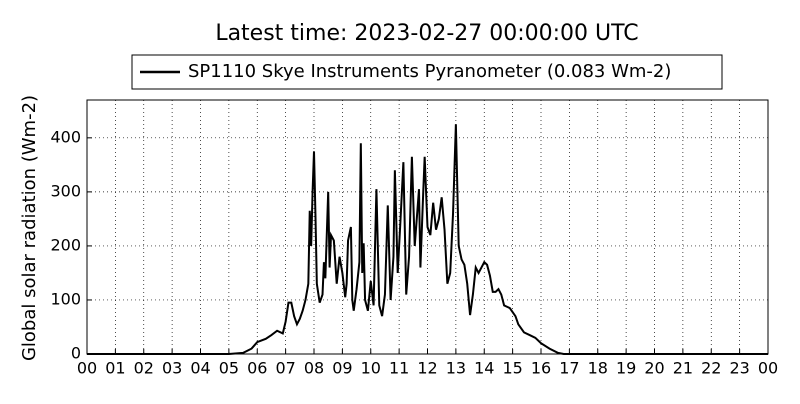  Describe the element at coordinates (229, 368) in the screenshot. I see `x-tick-label: 05` at that location.